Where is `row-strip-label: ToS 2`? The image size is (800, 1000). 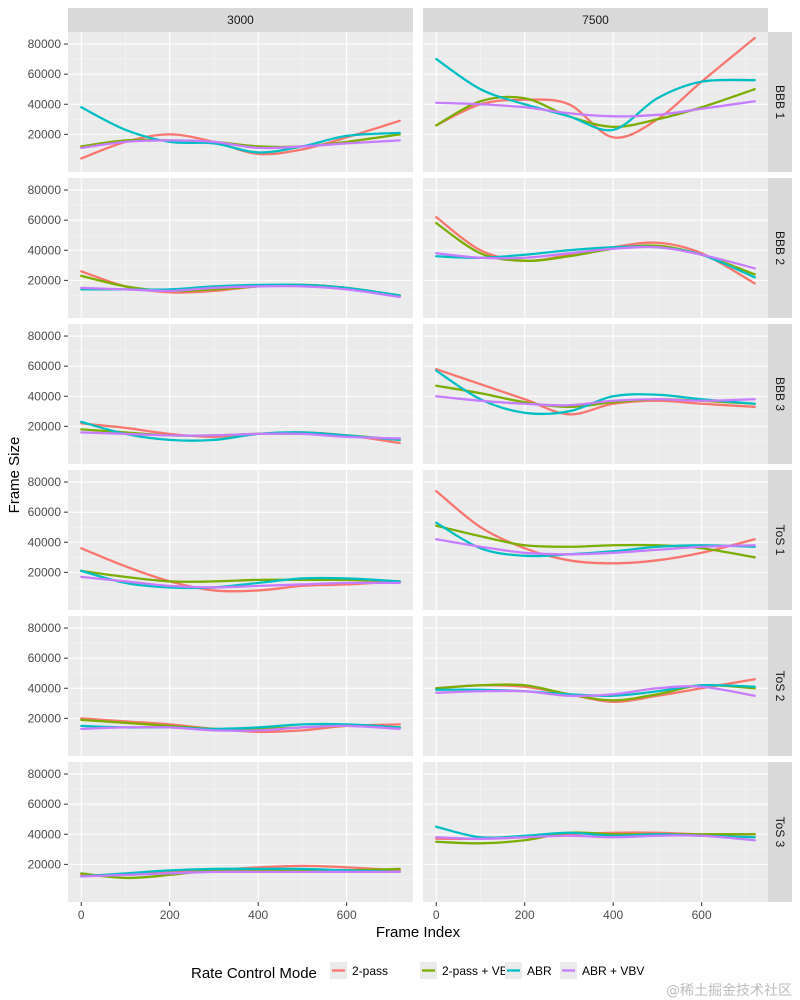
row-strip-label: ToS 2 is located at coordinates (780, 686).